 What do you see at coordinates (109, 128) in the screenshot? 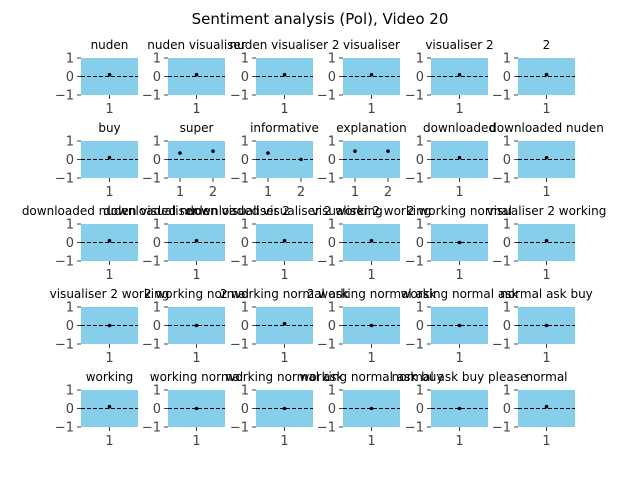
I see `subplot-title: buy` at bounding box center [109, 128].